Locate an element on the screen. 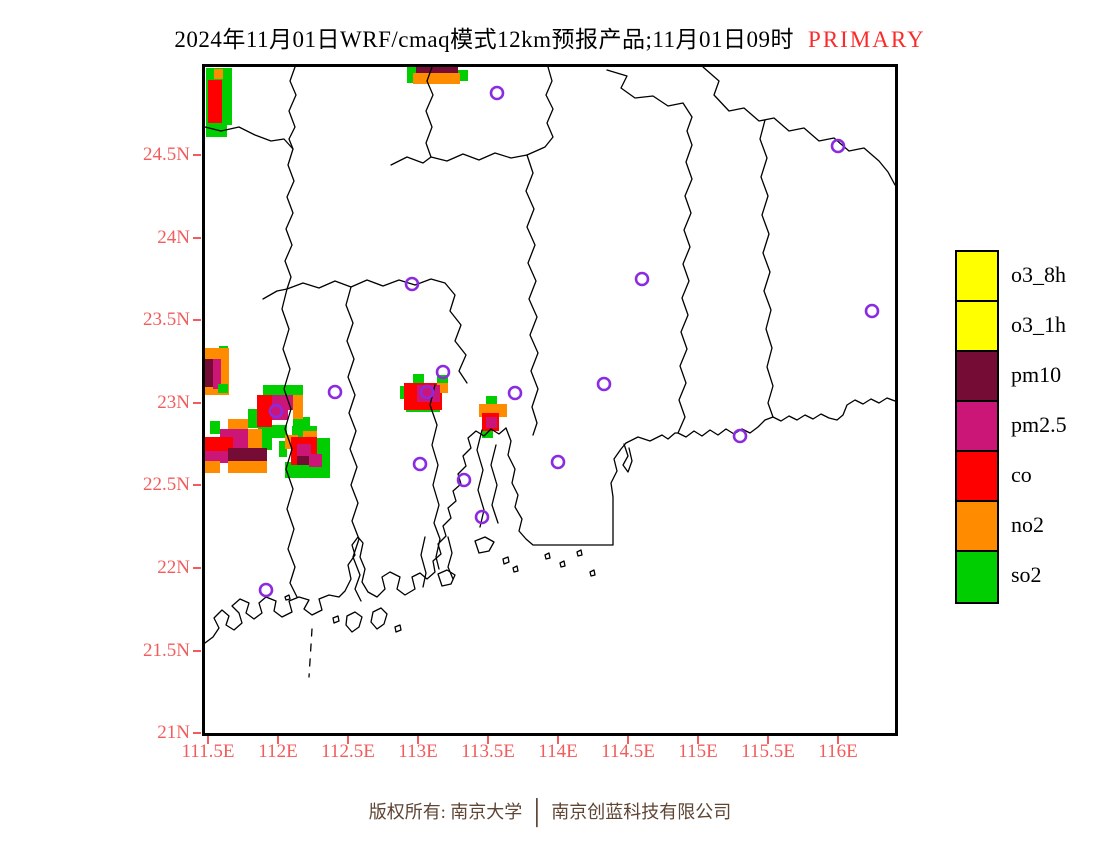  x-axis-label: 114E is located at coordinates (558, 751).